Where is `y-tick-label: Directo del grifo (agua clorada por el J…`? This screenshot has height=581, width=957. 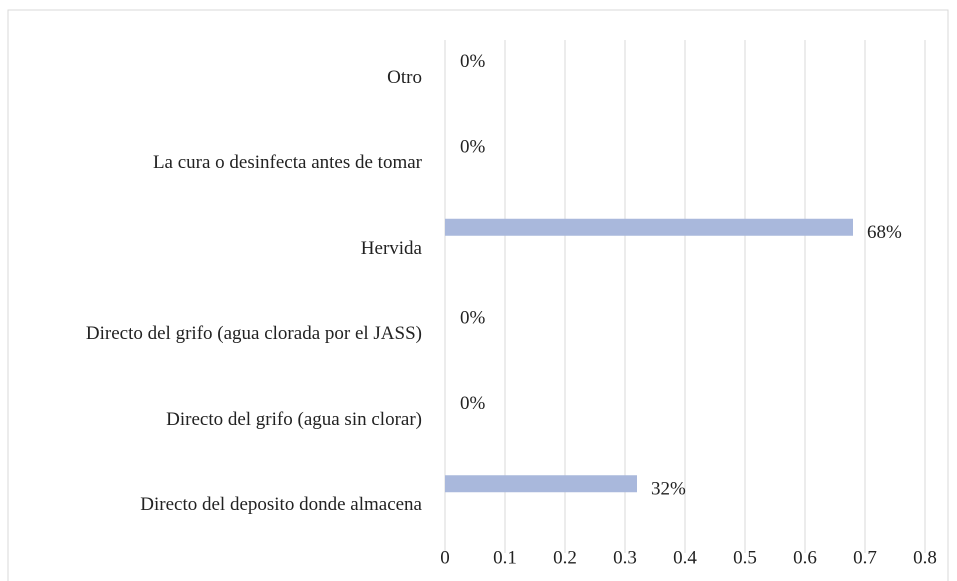 y-tick-label: Directo del grifo (agua clorada por el J… is located at coordinates (253, 334).